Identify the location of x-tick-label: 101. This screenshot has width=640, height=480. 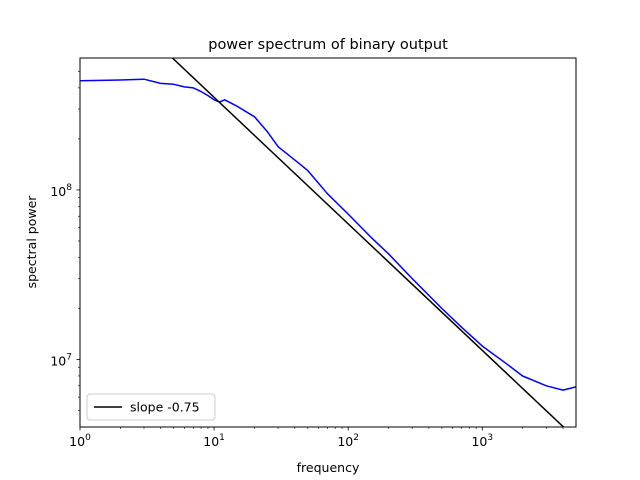
(214, 441).